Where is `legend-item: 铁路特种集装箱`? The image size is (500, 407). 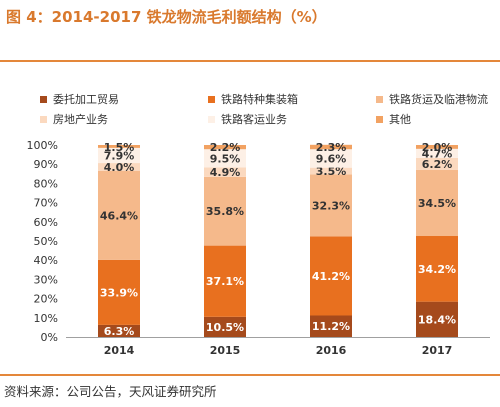
legend-item: 铁路特种集装箱 is located at coordinates (253, 99).